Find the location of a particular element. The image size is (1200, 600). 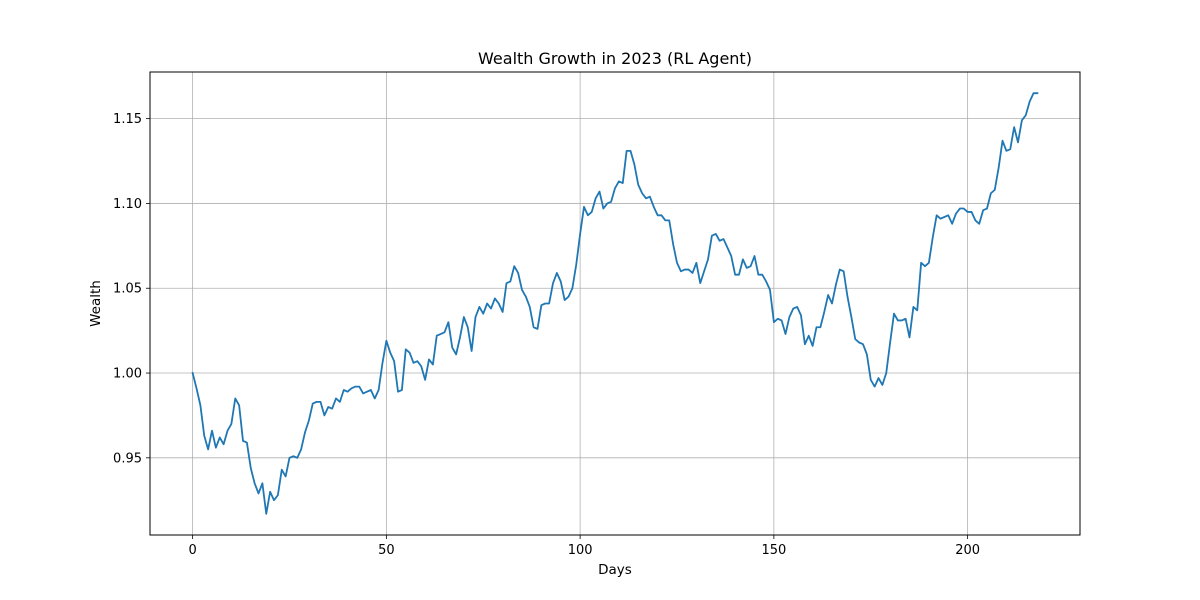

x-tick-label: 50 is located at coordinates (386, 550).